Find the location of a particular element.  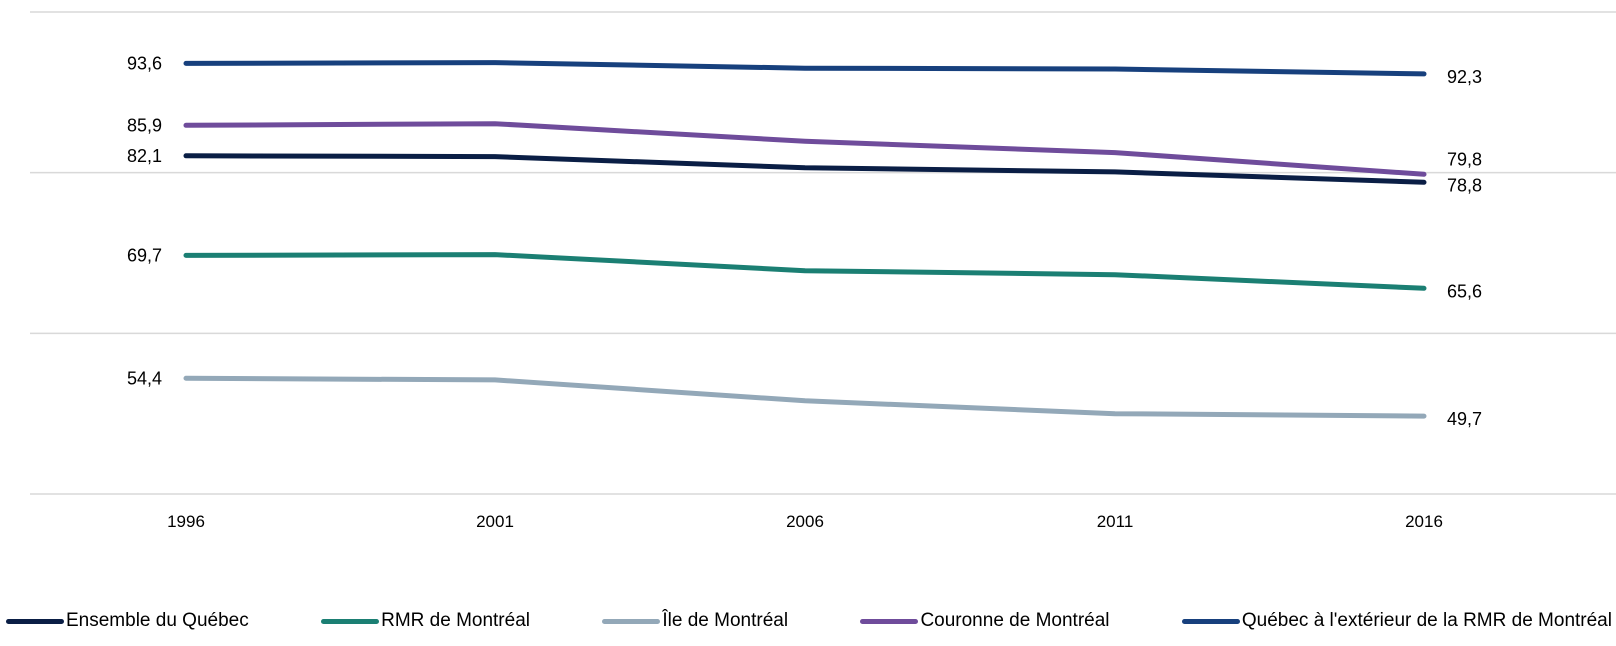

x-tick-label: 1996 is located at coordinates (186, 521).